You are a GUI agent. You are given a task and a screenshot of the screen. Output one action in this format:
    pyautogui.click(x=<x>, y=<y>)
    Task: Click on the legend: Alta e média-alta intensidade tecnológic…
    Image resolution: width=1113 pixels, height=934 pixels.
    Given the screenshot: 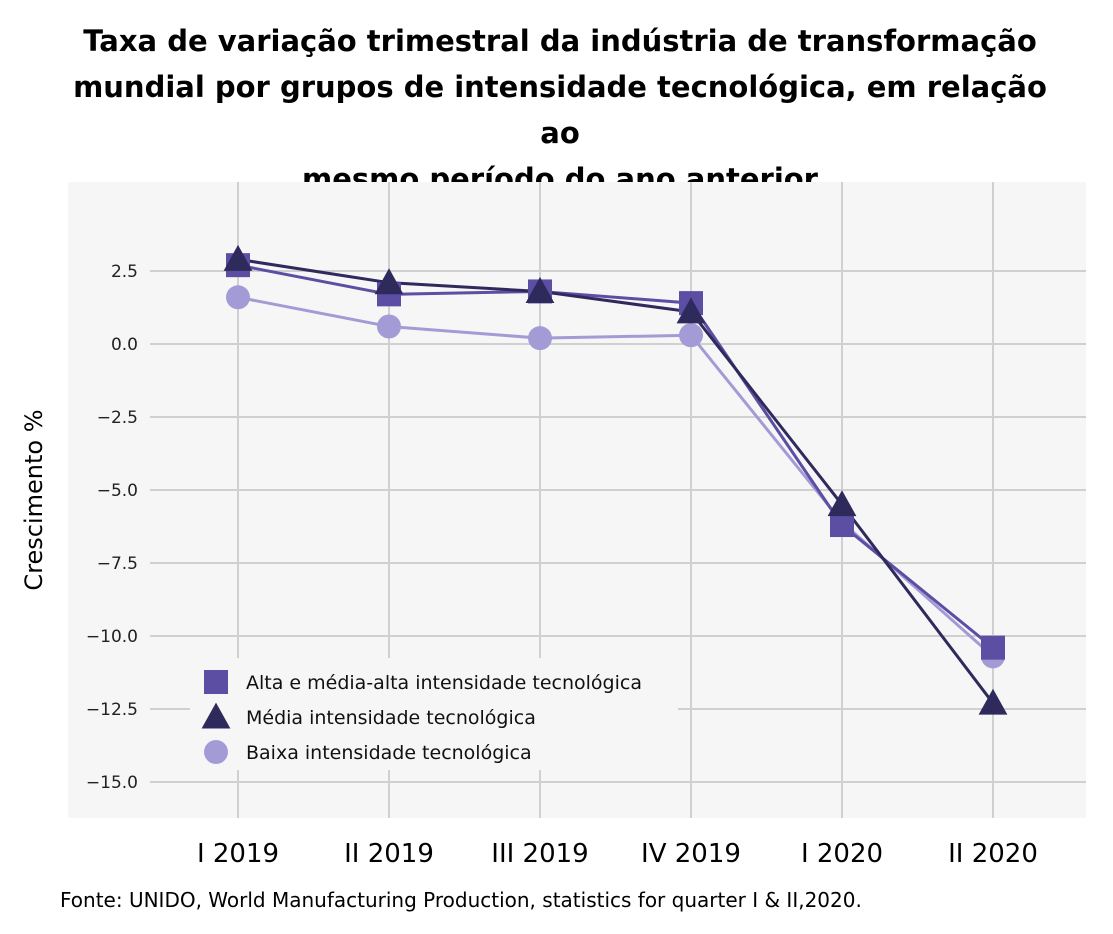 What is the action you would take?
    pyautogui.click(x=434, y=714)
    